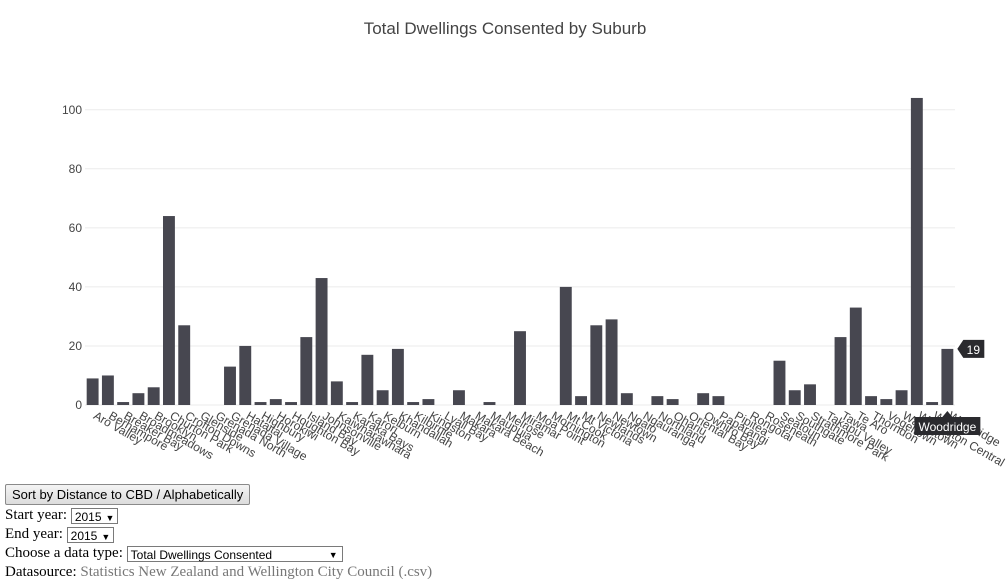  Describe the element at coordinates (218, 515) in the screenshot. I see `start-year-row: Start year: 2015 ▼` at that location.